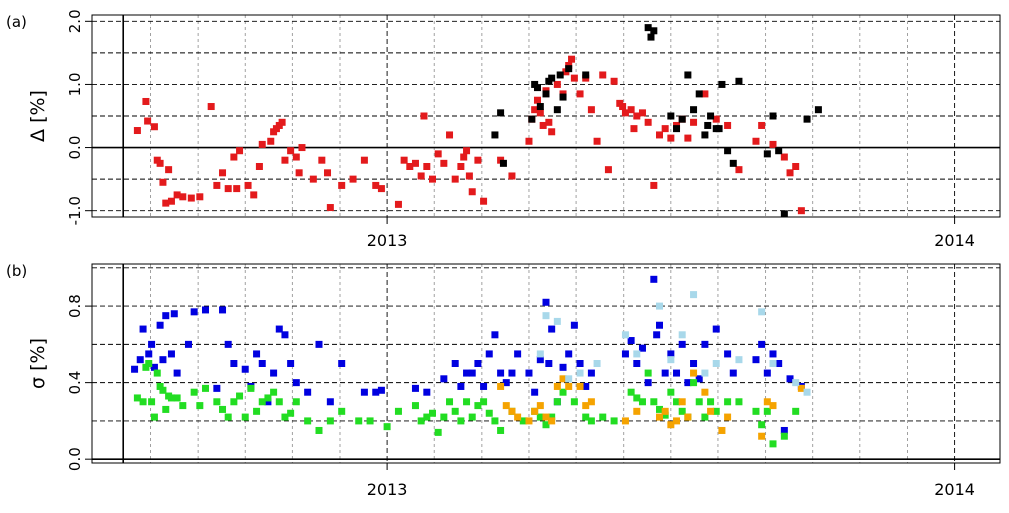  Describe the element at coordinates (16, 22) in the screenshot. I see `panel-label: (a)` at that location.